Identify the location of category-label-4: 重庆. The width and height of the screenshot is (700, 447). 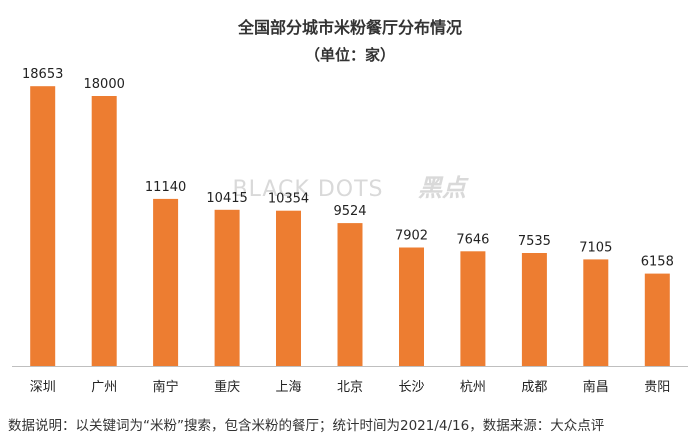
(227, 387).